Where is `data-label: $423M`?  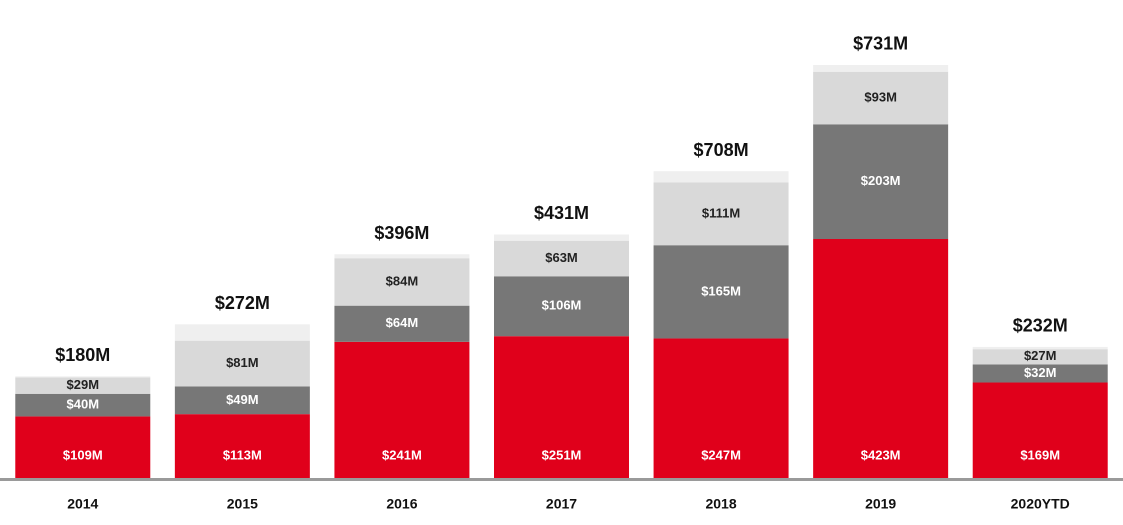
data-label: $423M is located at coordinates (881, 454).